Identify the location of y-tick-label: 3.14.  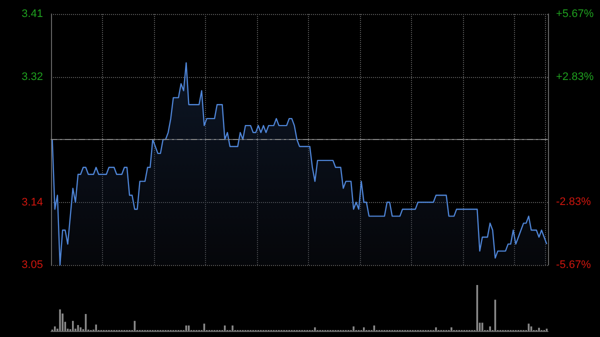
(32, 202).